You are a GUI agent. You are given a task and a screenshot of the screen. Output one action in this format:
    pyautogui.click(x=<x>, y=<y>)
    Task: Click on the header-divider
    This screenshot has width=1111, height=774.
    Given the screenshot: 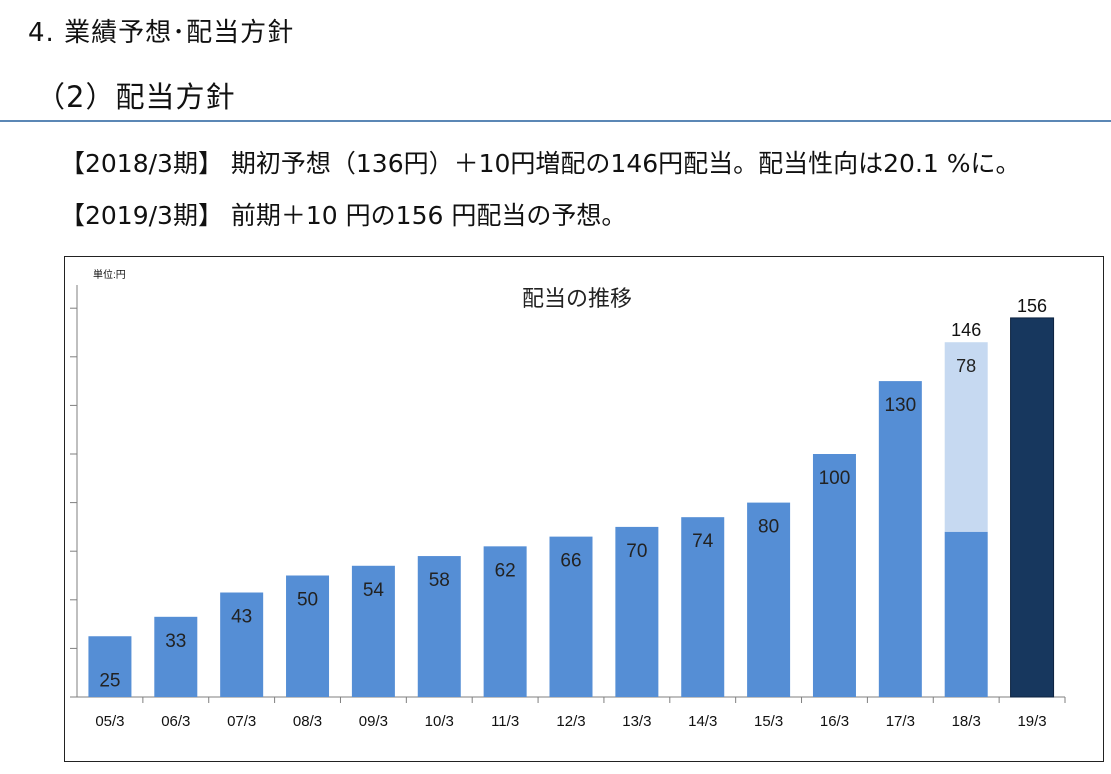 What is the action you would take?
    pyautogui.click(x=555, y=121)
    